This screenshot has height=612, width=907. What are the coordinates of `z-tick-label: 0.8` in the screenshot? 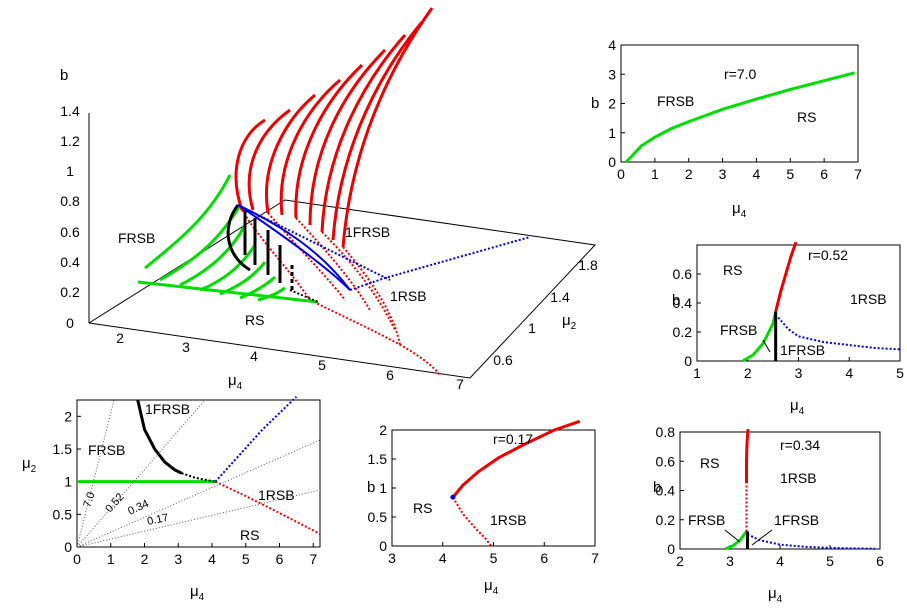 It's located at (70, 201).